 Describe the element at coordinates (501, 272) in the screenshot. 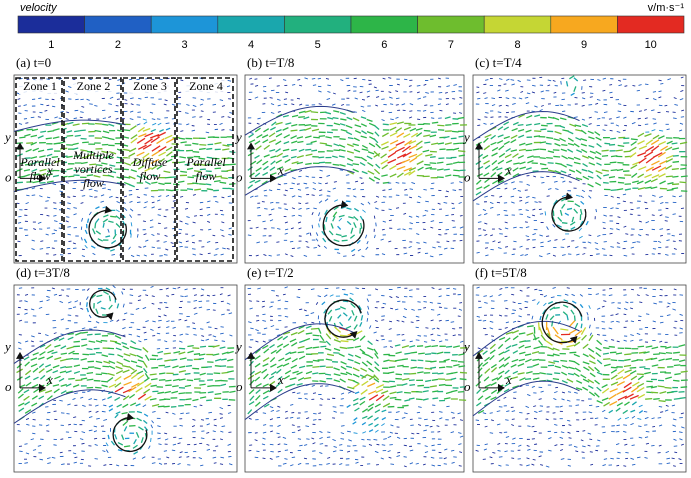

I see `panel-label: (f) t=5T/8` at that location.